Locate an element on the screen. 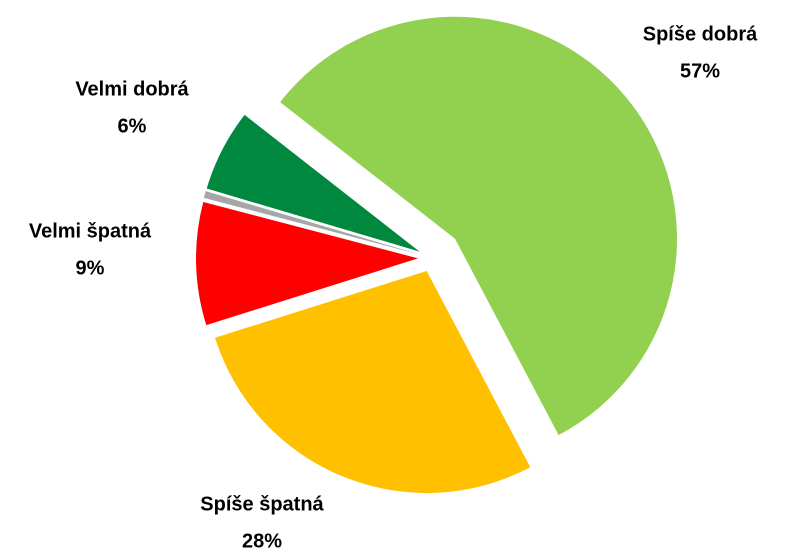 This screenshot has height=551, width=788. value-label: 57% is located at coordinates (700, 71).